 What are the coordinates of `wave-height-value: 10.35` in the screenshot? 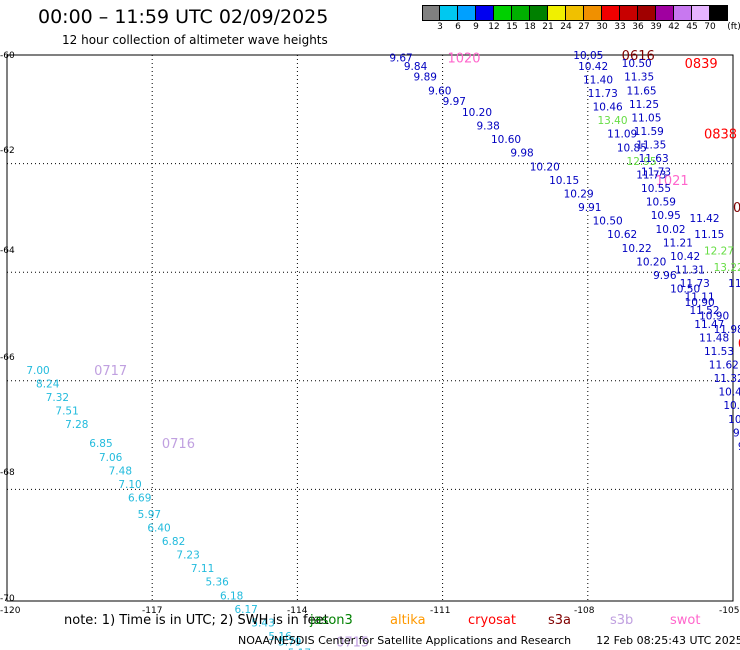 It's located at (734, 420).